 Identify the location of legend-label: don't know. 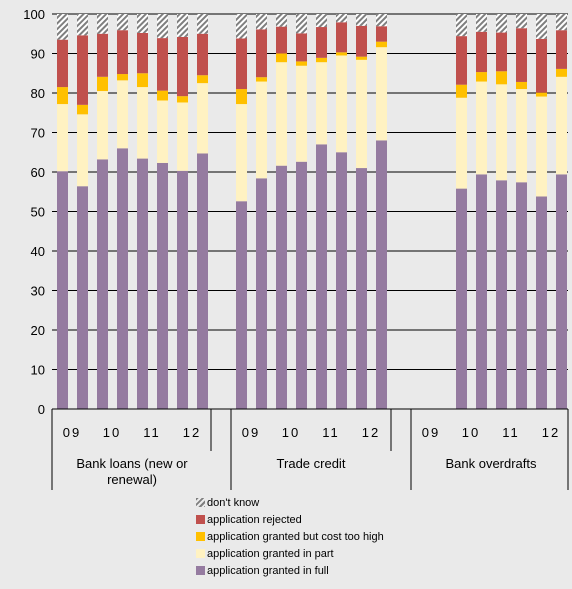
(233, 502).